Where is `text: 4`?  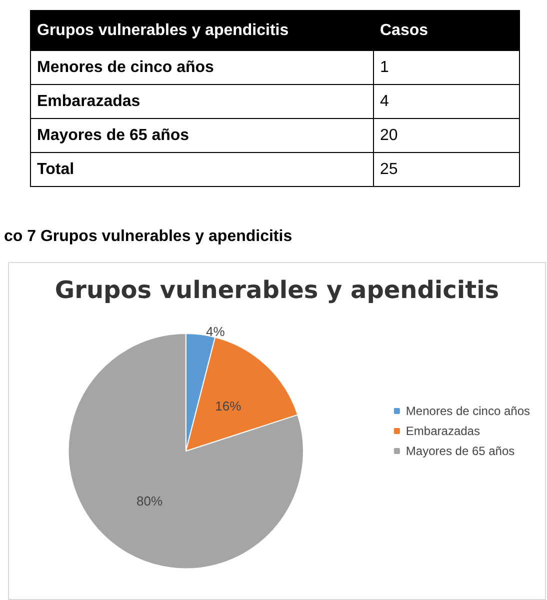
text: 4 is located at coordinates (447, 101).